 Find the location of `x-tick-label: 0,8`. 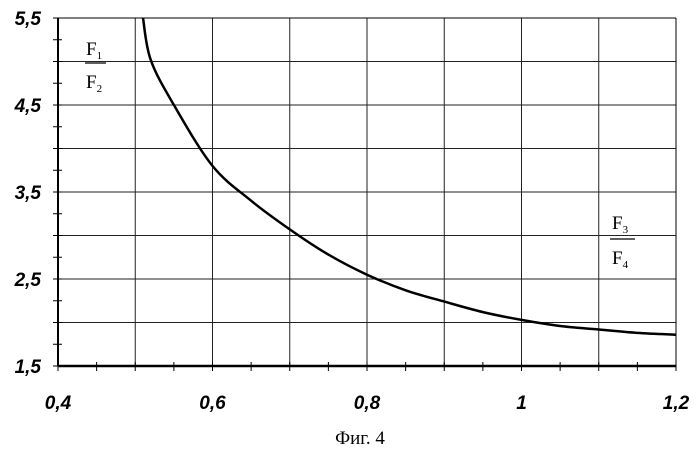

x-tick-label: 0,8 is located at coordinates (367, 403).